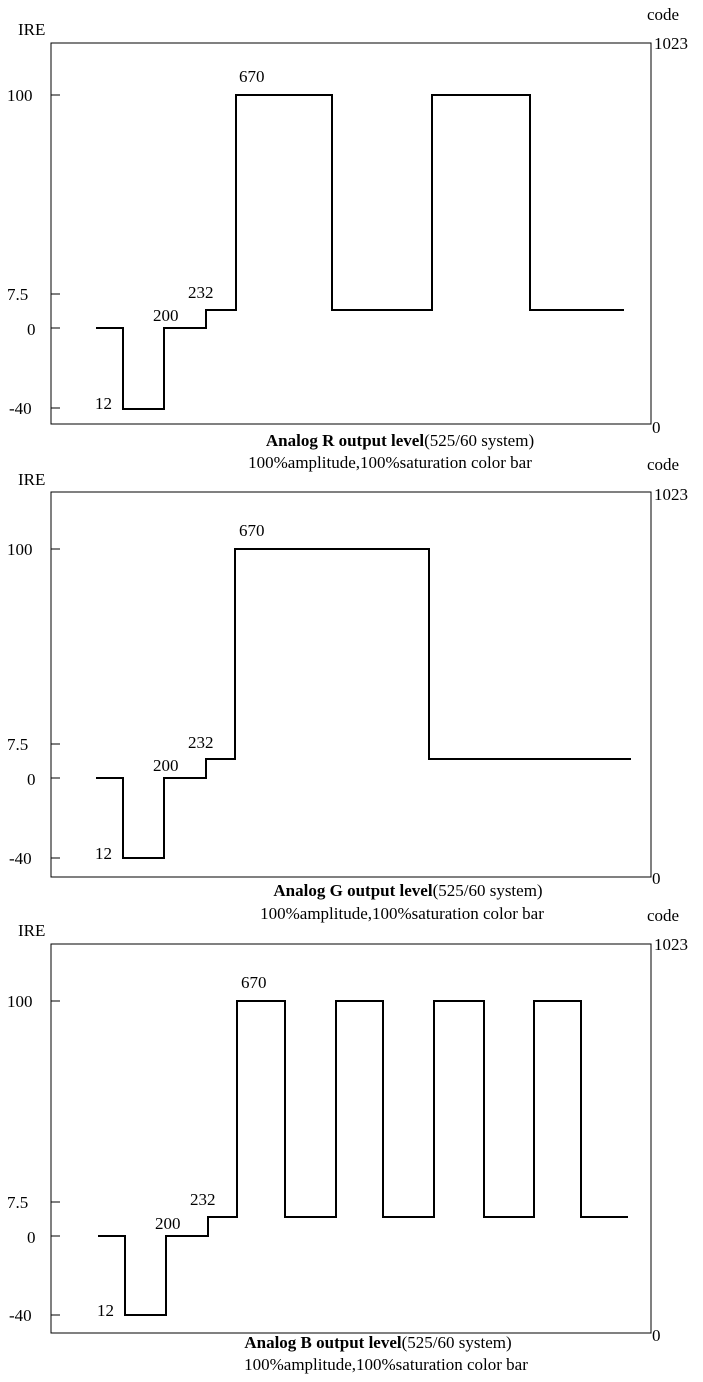 This screenshot has height=1382, width=703. Describe the element at coordinates (345, 440) in the screenshot. I see `caption-r-title-bold: Analog R output level` at that location.